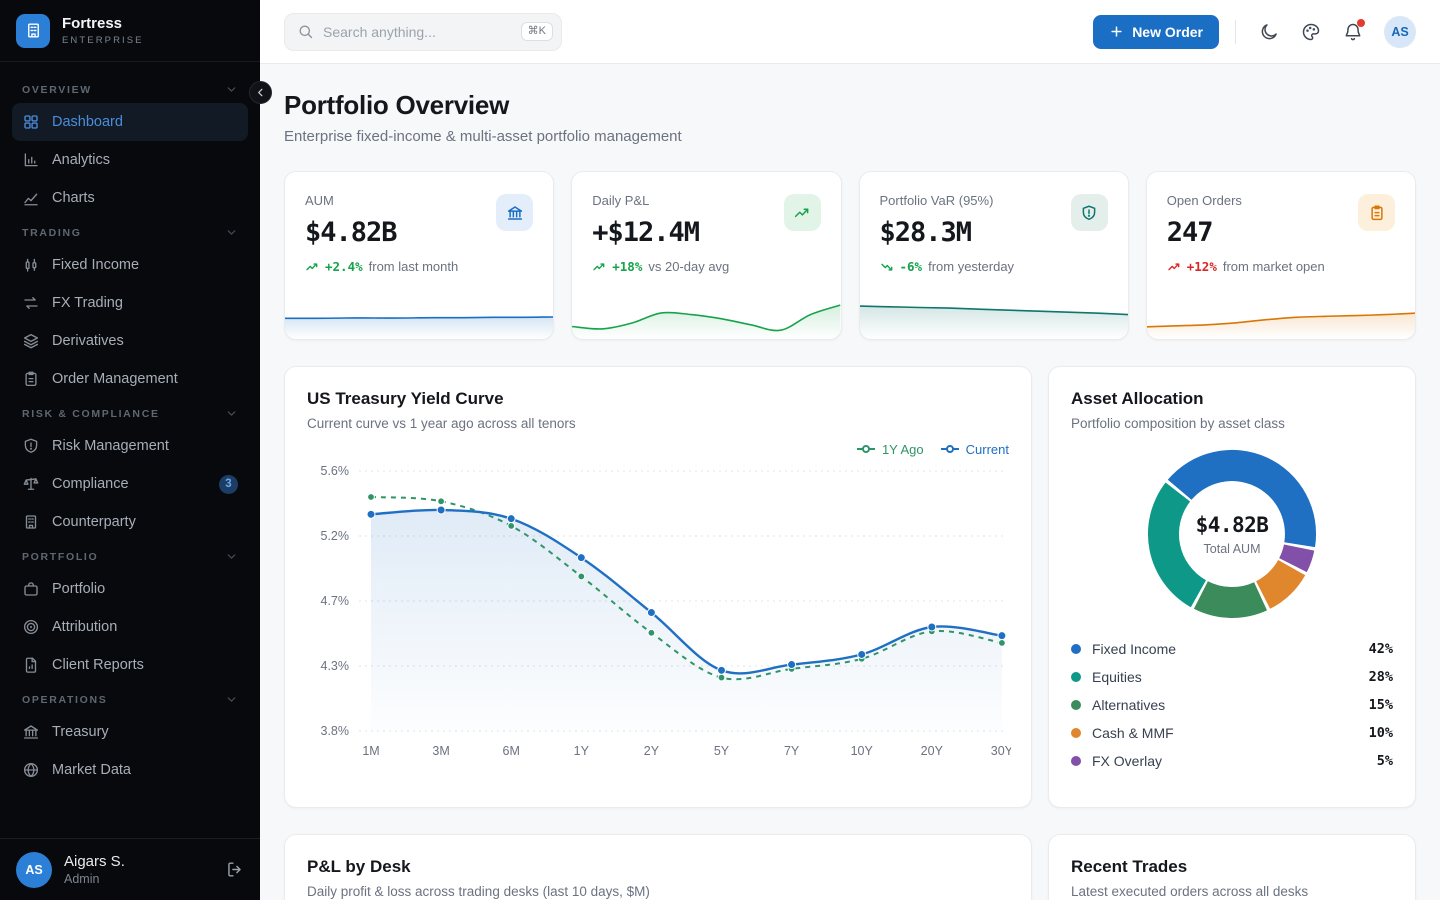 This screenshot has height=900, width=1440. I want to click on brand-tier: ENTERPRISE, so click(103, 40).